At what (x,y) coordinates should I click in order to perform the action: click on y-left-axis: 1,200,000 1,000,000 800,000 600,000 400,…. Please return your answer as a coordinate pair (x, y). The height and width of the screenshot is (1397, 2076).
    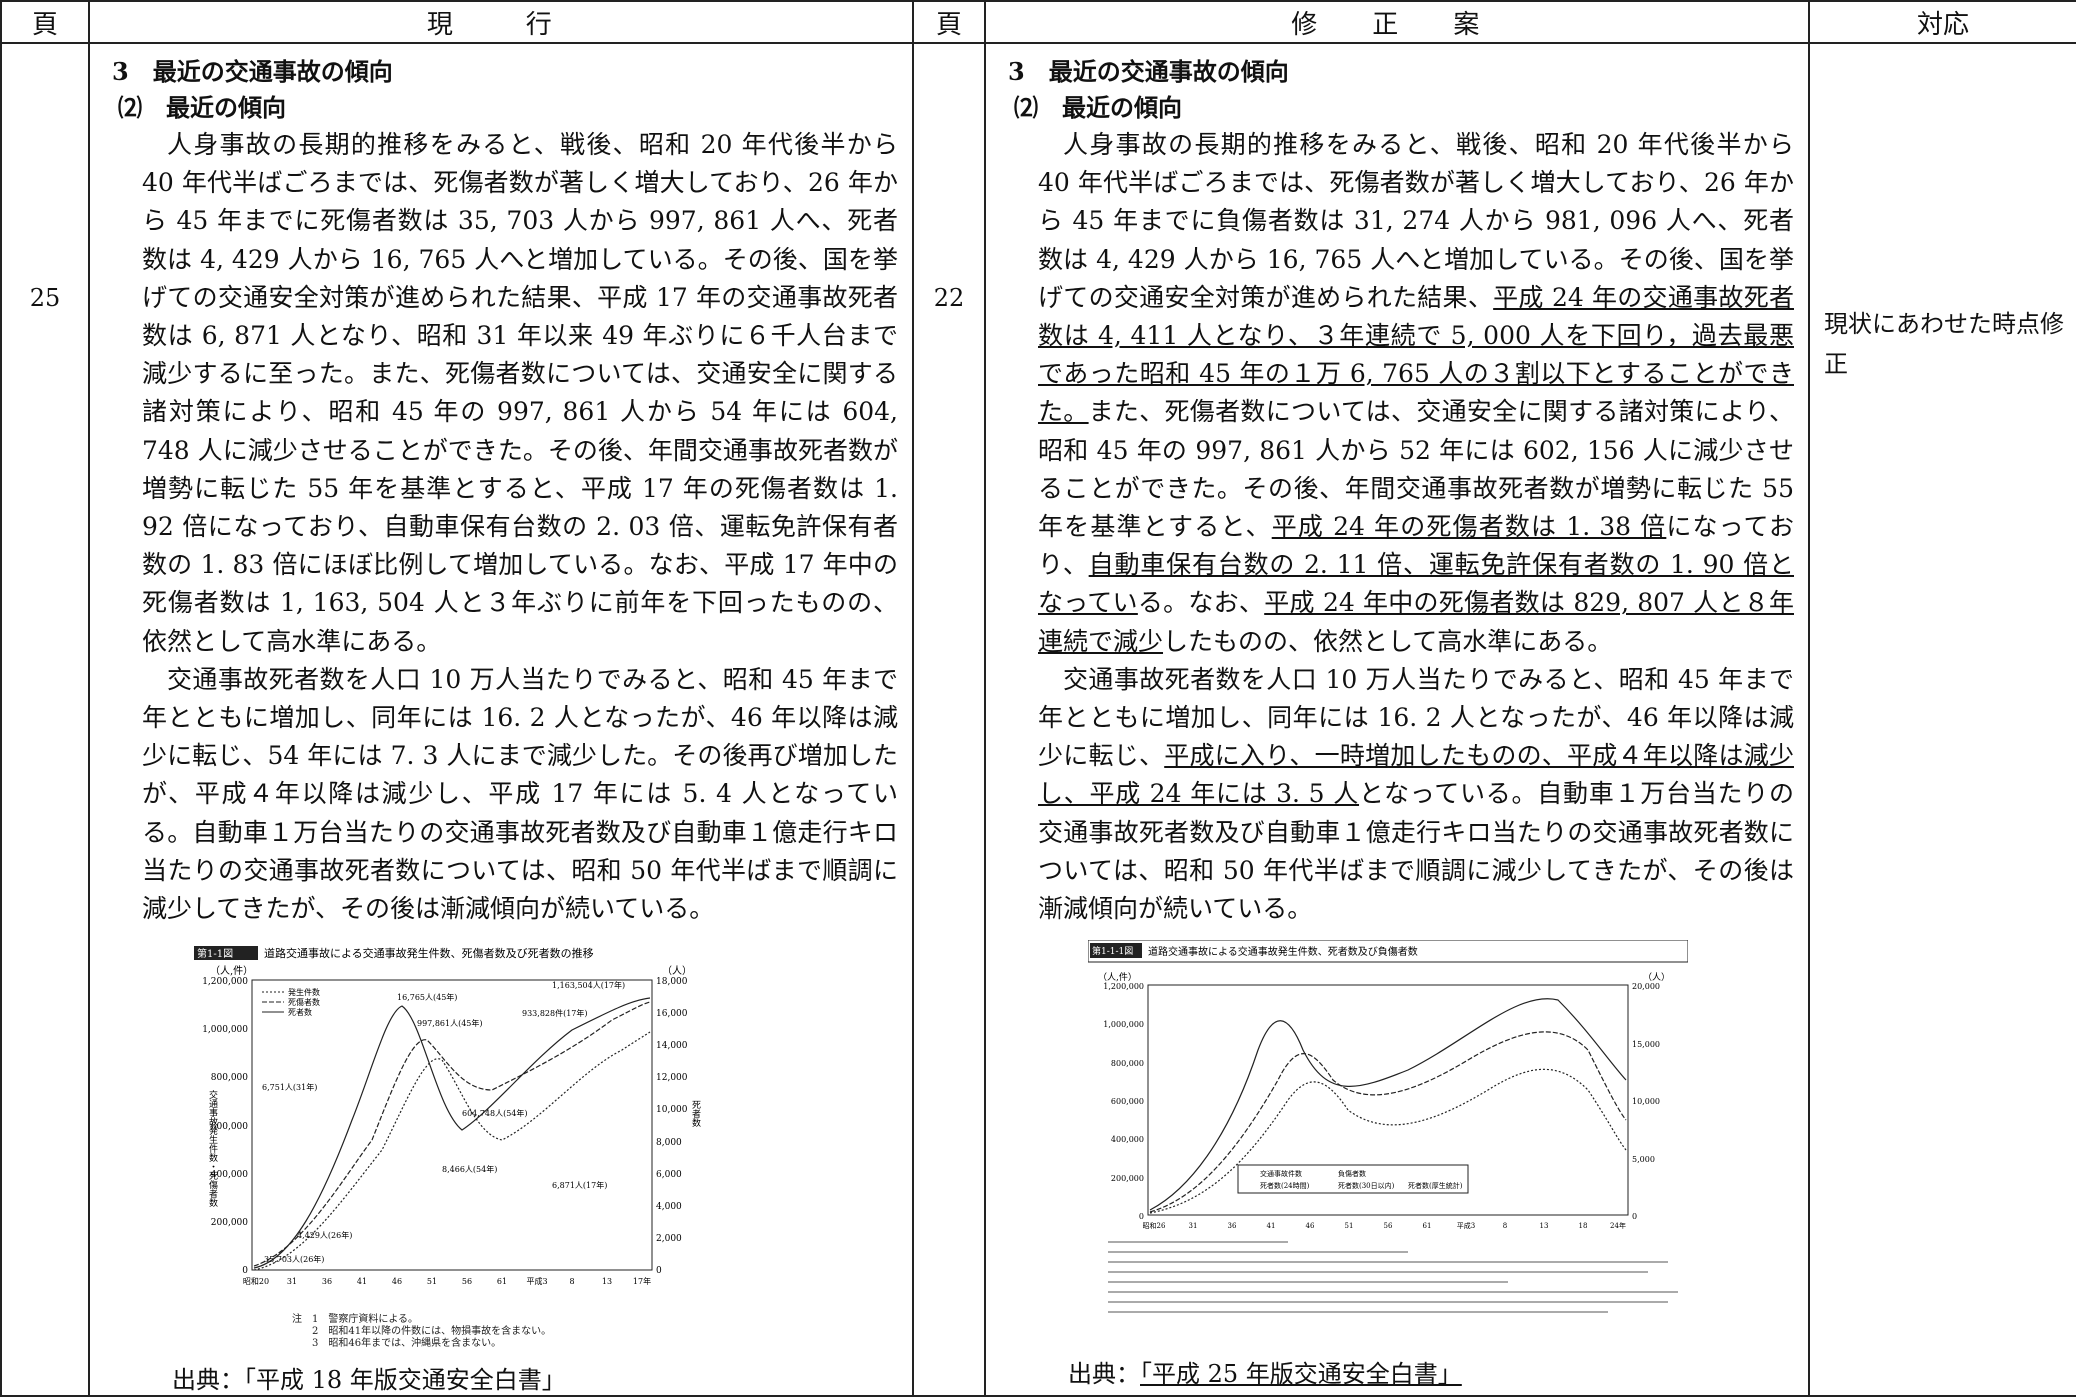
    Looking at the image, I should click on (1123, 1101).